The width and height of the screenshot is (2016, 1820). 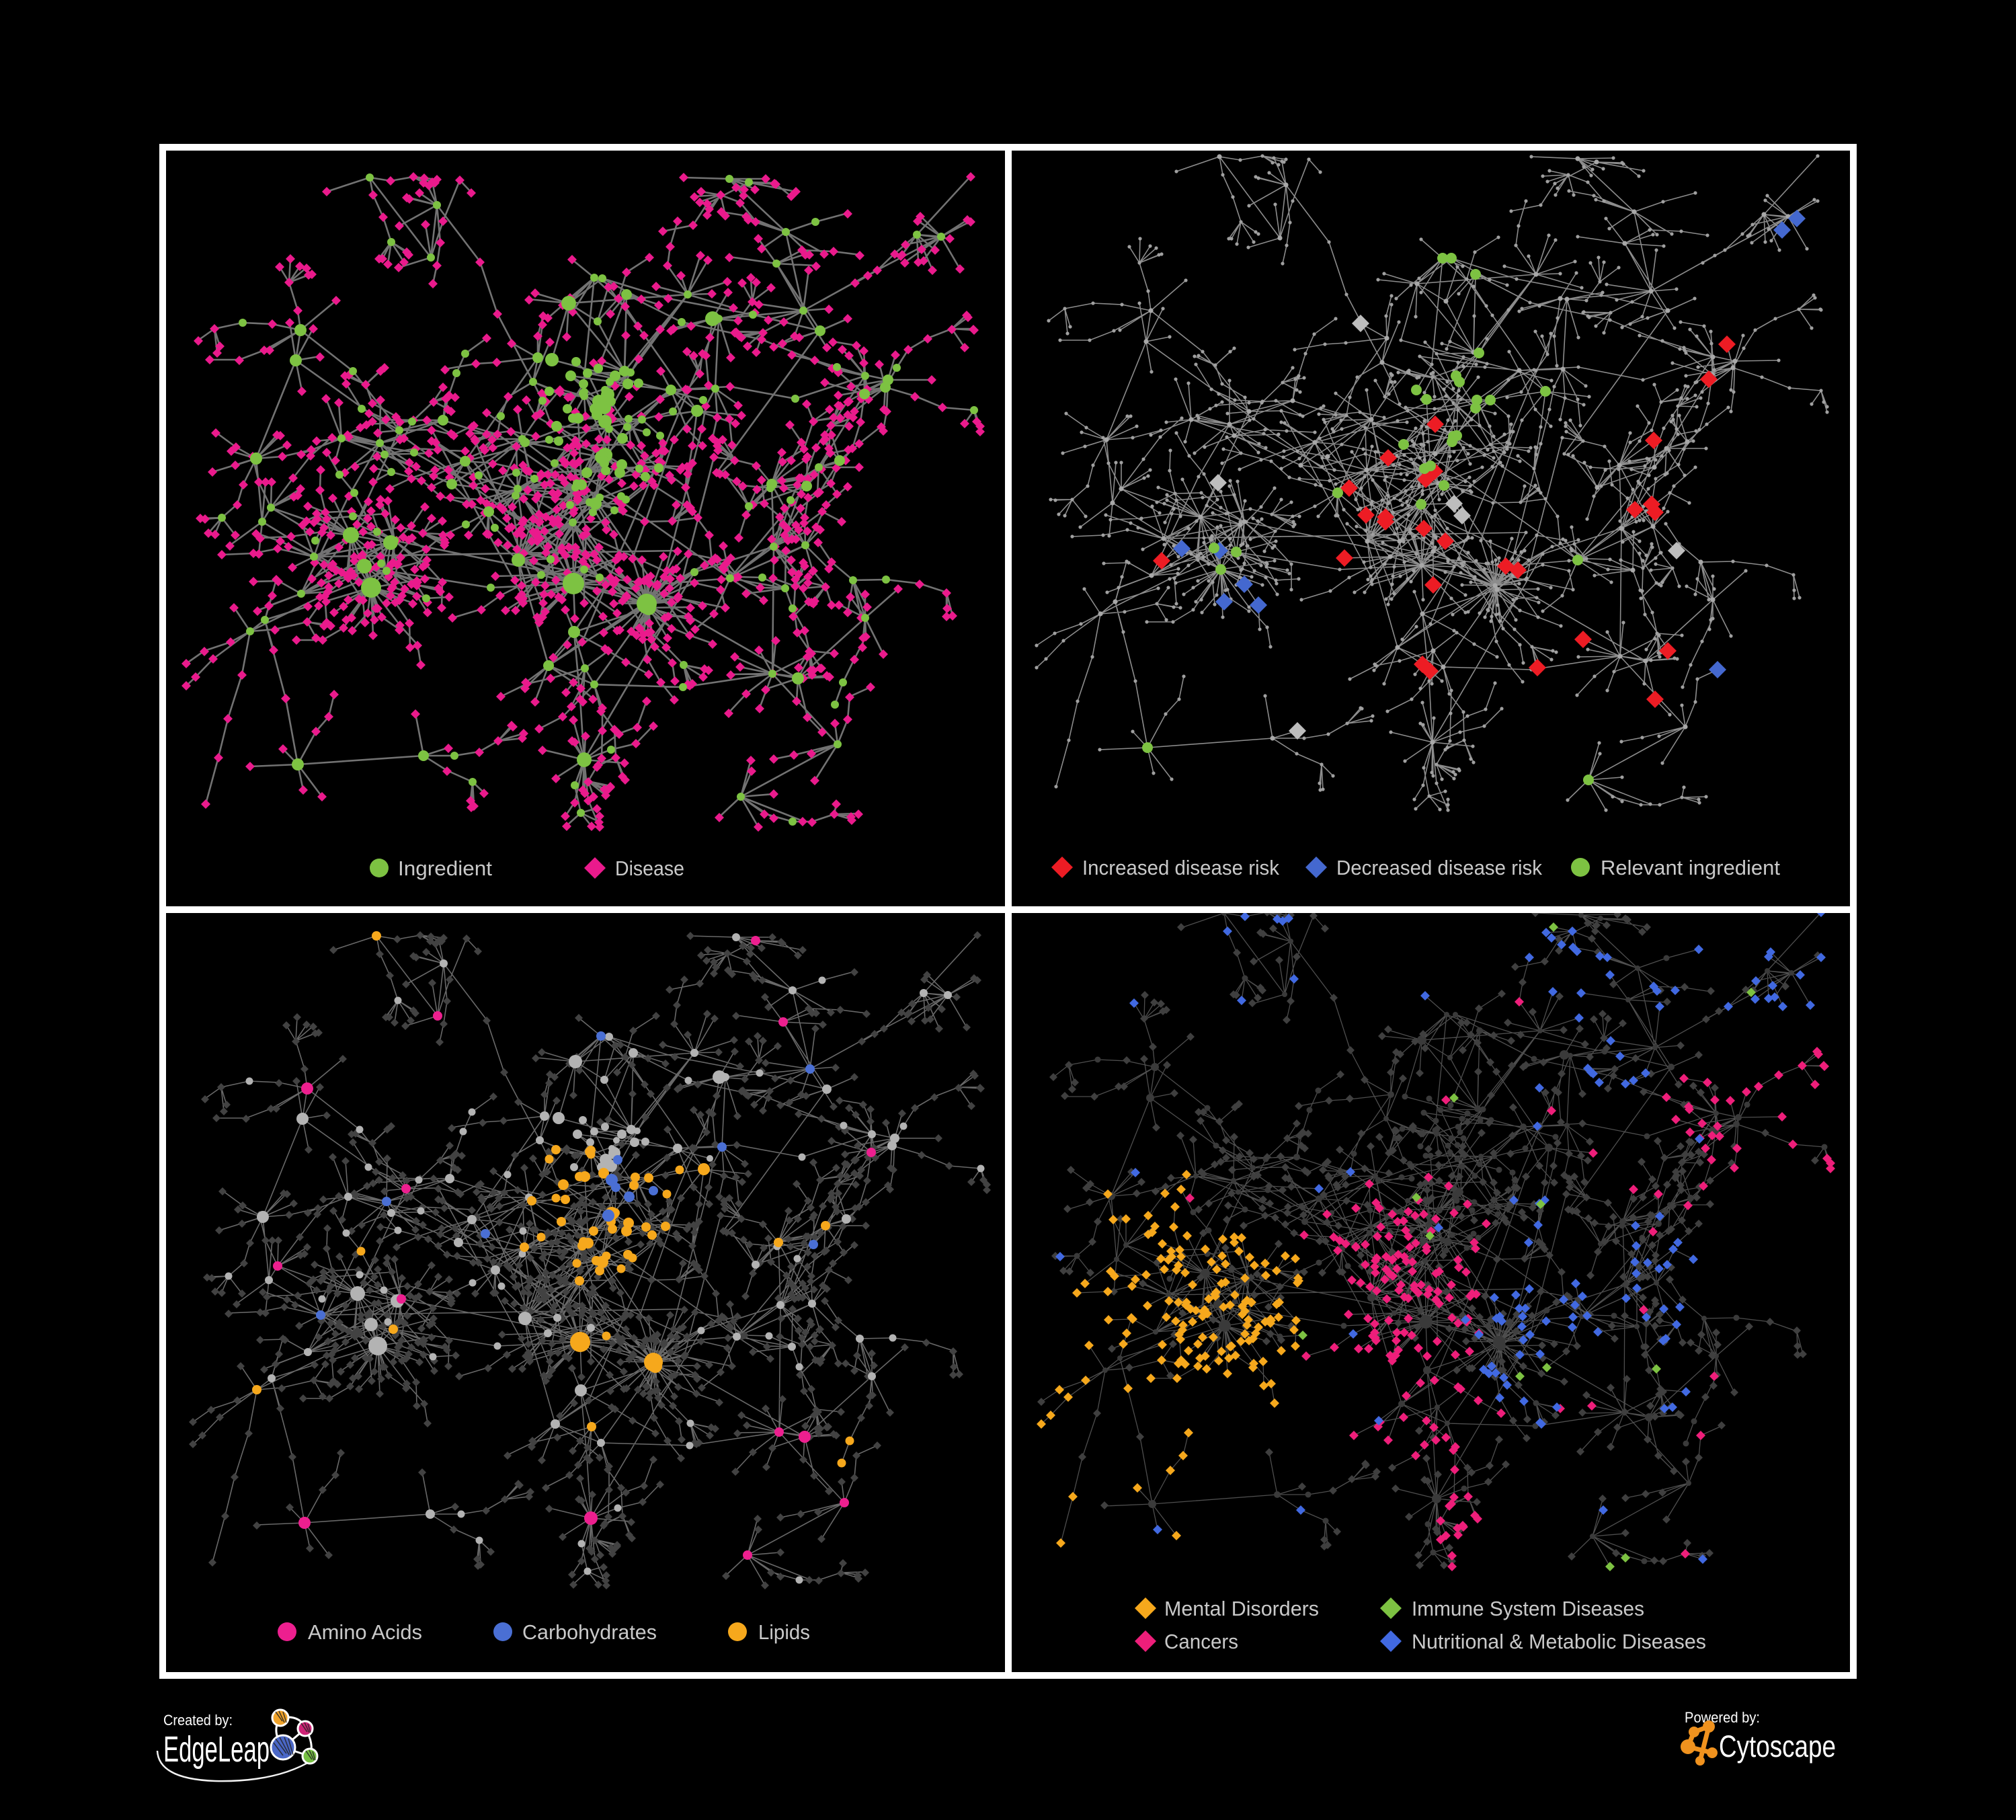 What do you see at coordinates (589, 1632) in the screenshot?
I see `svg-text: Carbohydrates` at bounding box center [589, 1632].